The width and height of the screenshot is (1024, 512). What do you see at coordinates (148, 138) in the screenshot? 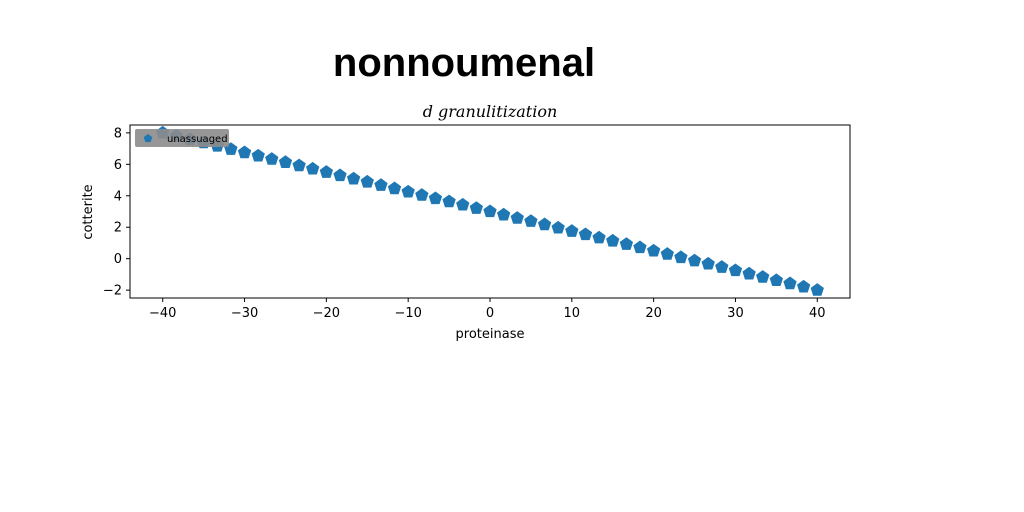
I see `legend-marker-pentagon` at bounding box center [148, 138].